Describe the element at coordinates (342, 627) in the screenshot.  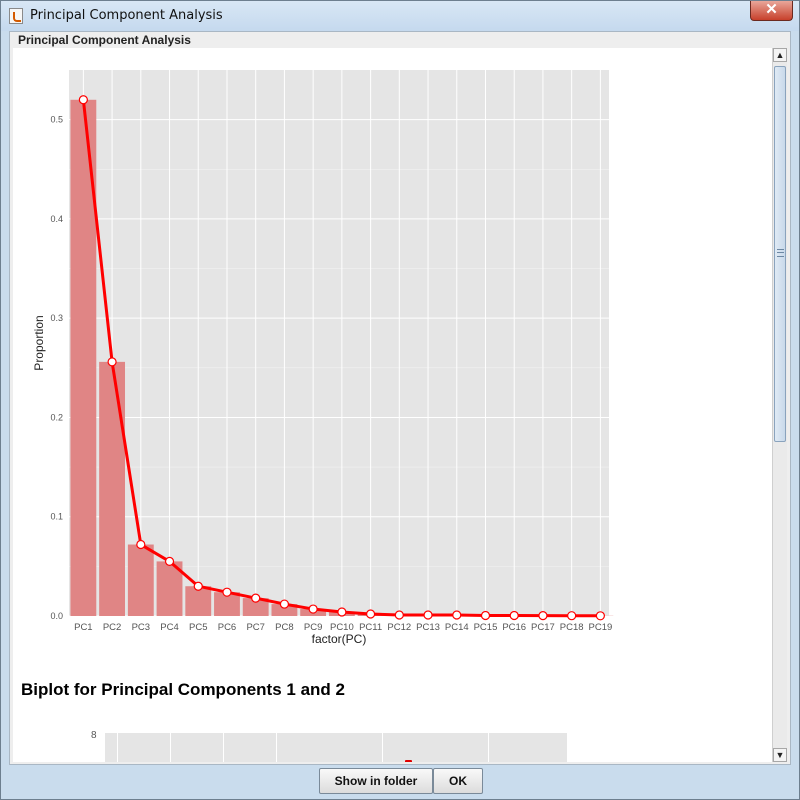
I see `x-tick-label: PC10` at that location.